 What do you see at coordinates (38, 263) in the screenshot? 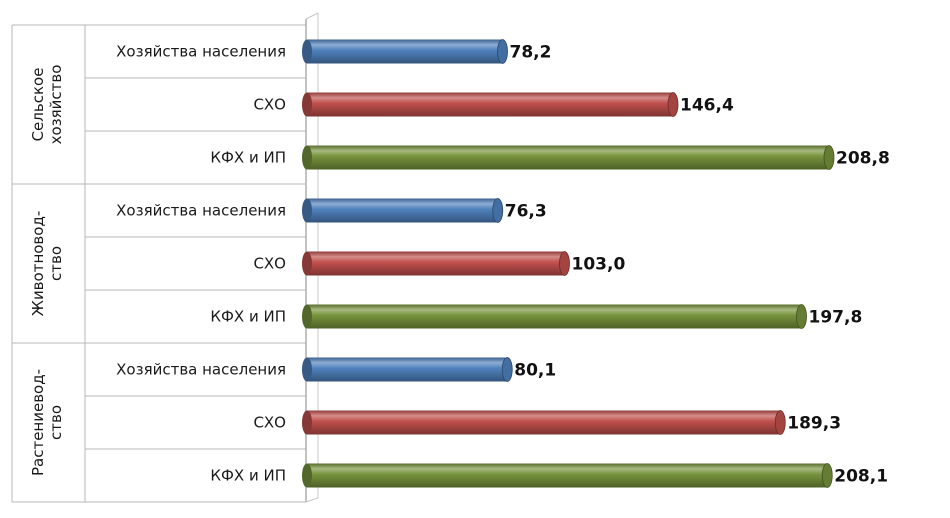
I see `group-label-line: Животновод-` at bounding box center [38, 263].